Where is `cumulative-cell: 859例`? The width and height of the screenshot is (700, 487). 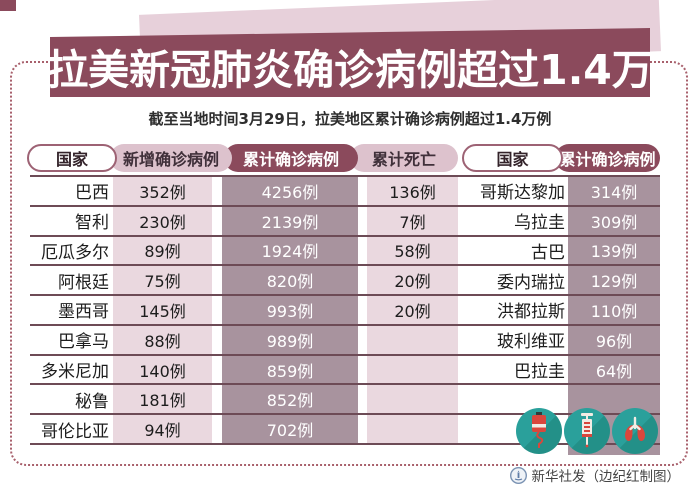
cumulative-cell: 859例 is located at coordinates (290, 371).